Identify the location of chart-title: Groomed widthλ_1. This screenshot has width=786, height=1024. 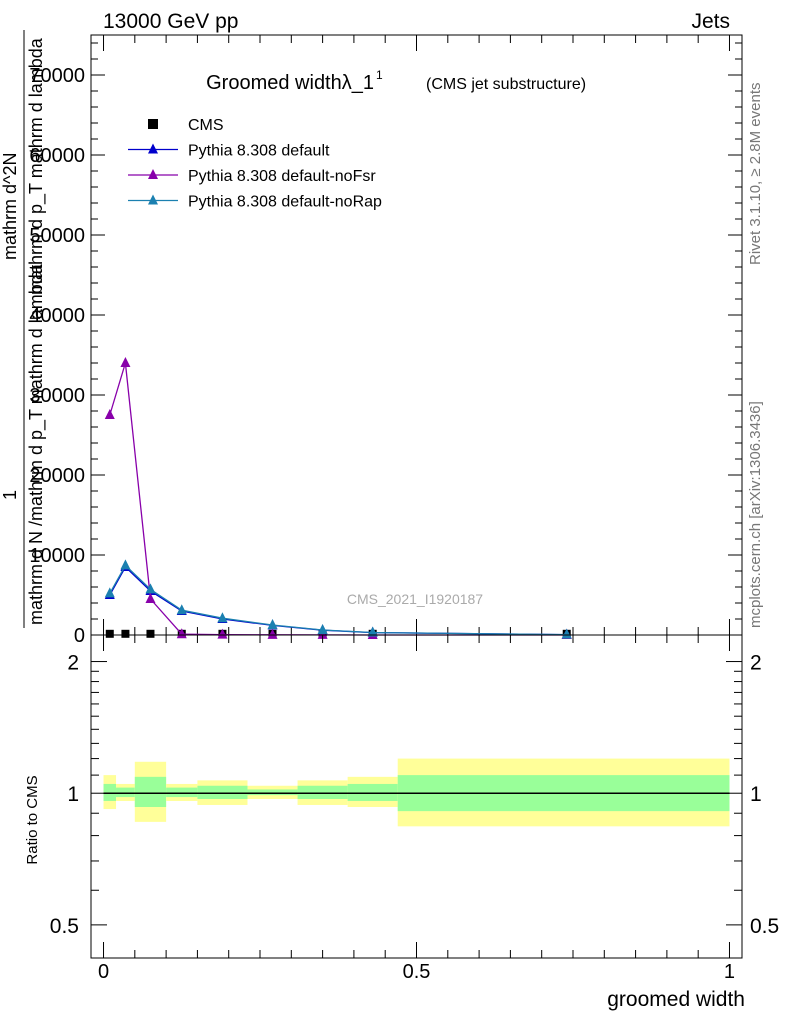
(290, 83).